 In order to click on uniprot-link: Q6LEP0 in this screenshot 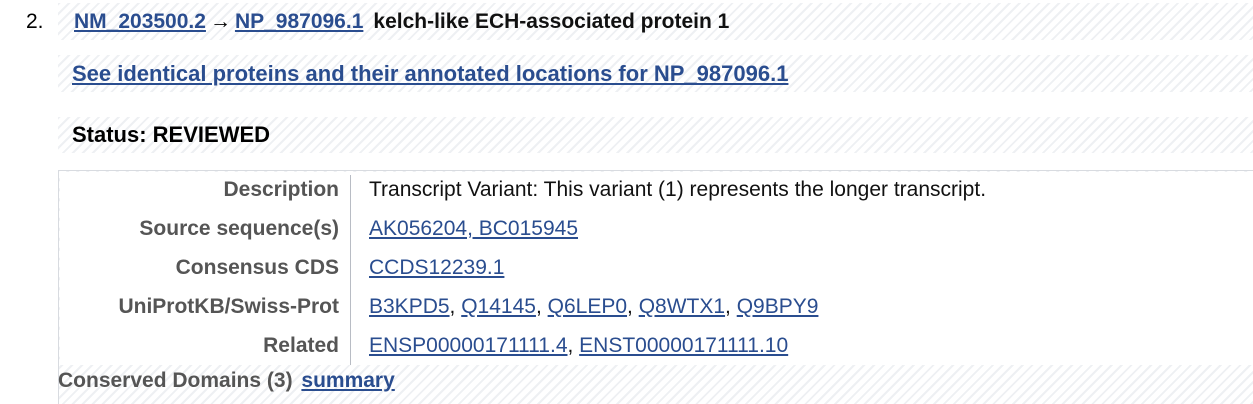, I will do `click(587, 306)`.